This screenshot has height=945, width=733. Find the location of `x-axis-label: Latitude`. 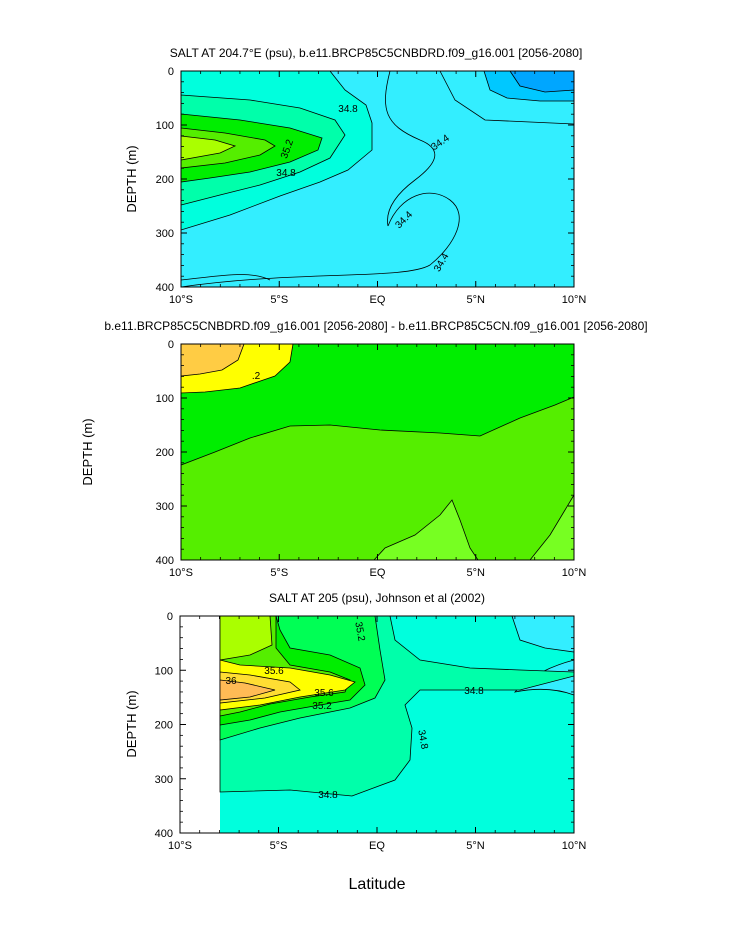

x-axis-label: Latitude is located at coordinates (377, 884).